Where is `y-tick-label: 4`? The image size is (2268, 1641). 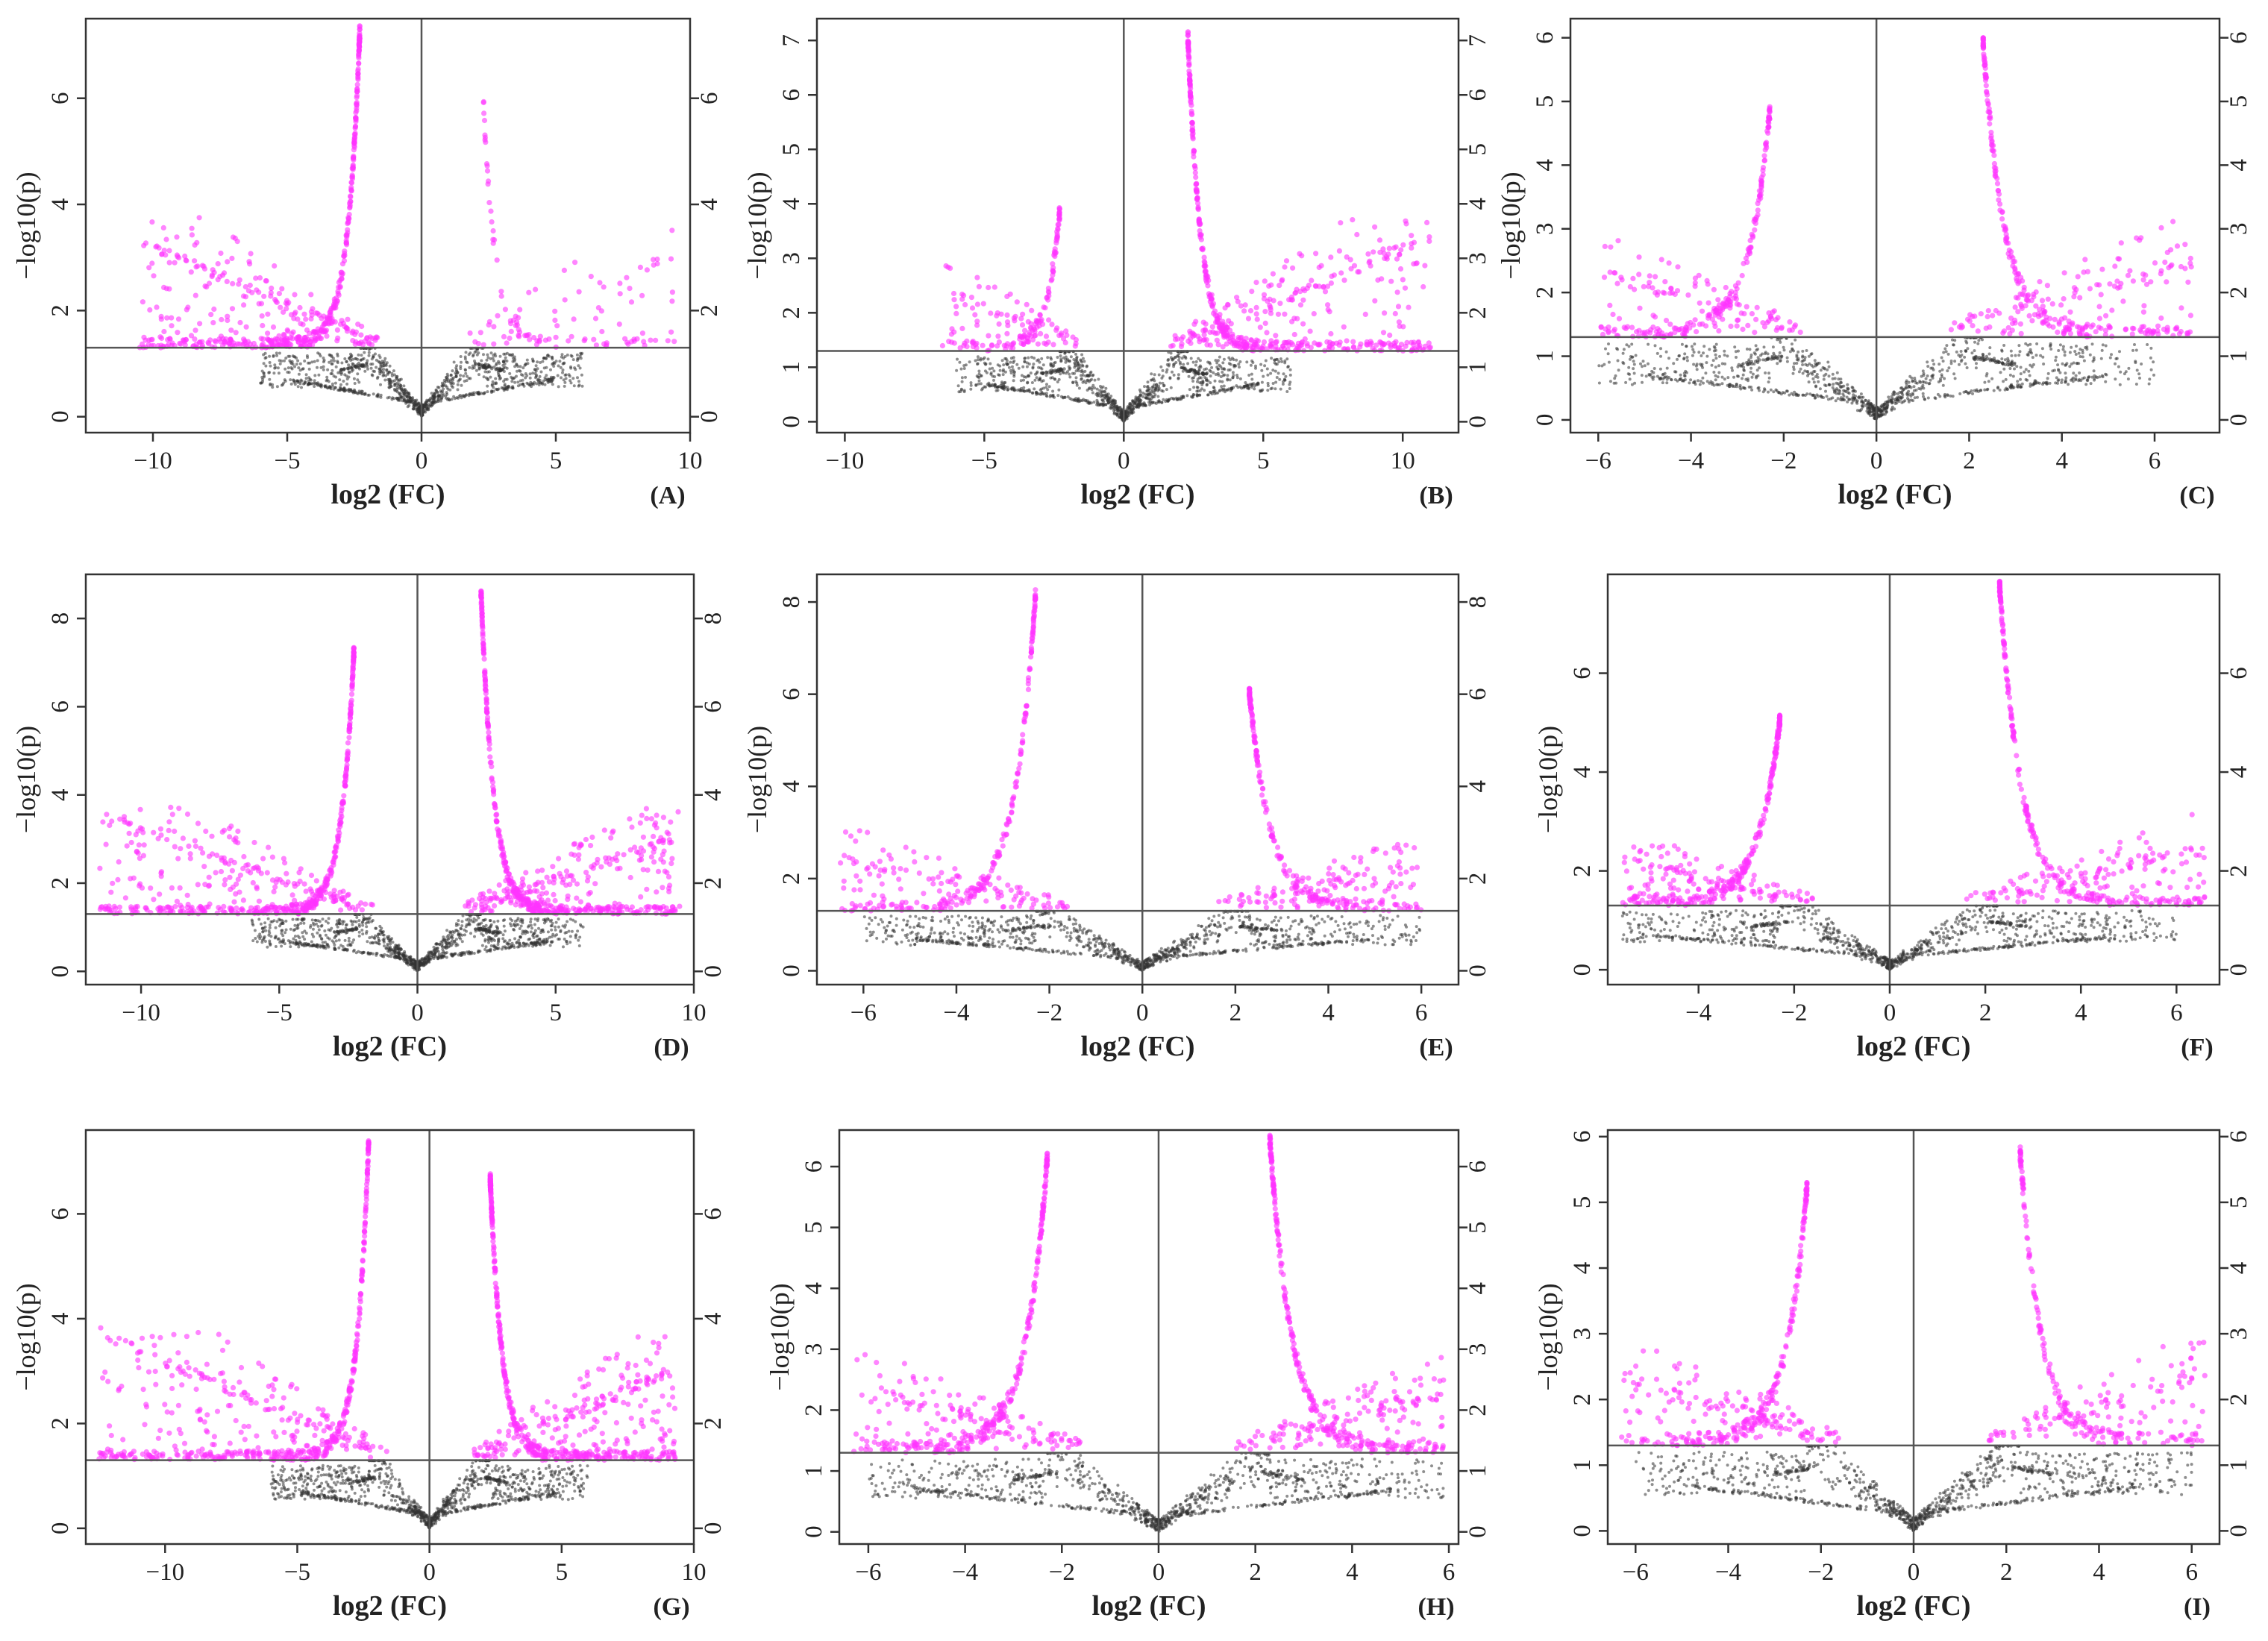
y-tick-label: 4 is located at coordinates (60, 204).